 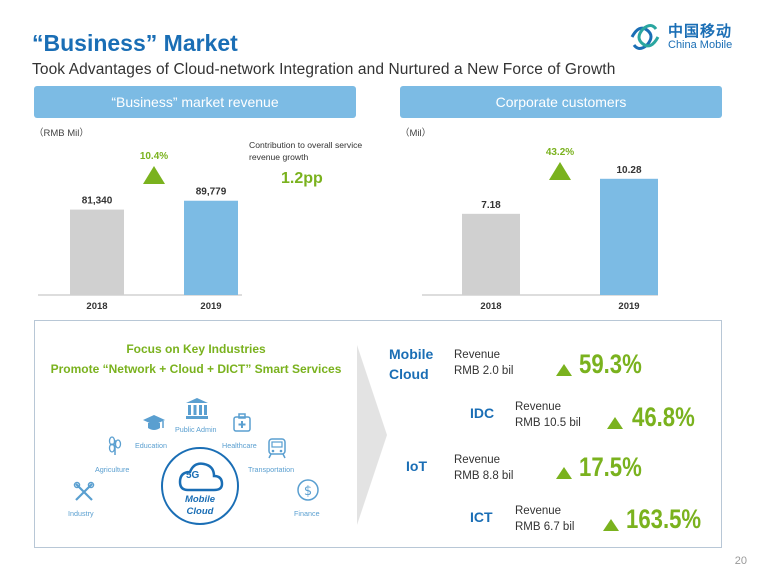 What do you see at coordinates (197, 408) in the screenshot?
I see `public-admin-icon` at bounding box center [197, 408].